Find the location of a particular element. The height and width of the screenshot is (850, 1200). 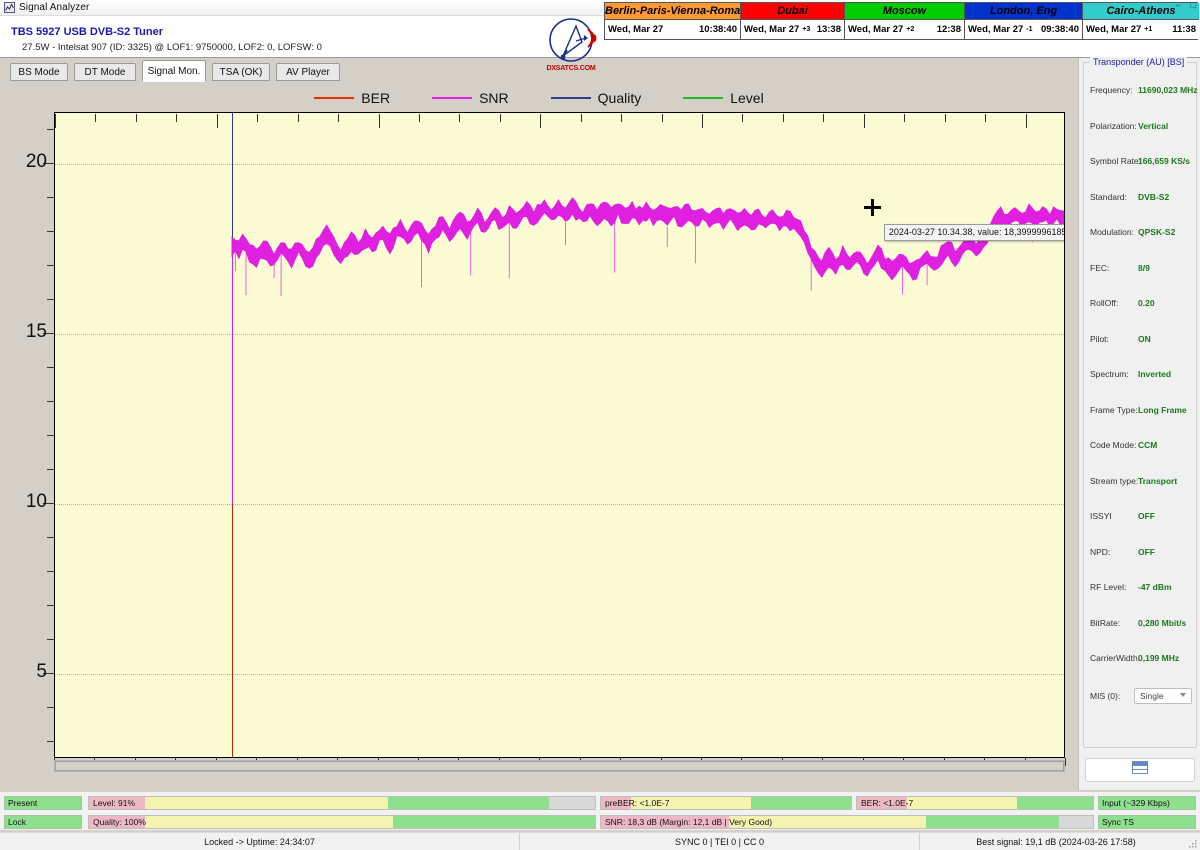

meter-level: Level: 91% is located at coordinates (342, 803).